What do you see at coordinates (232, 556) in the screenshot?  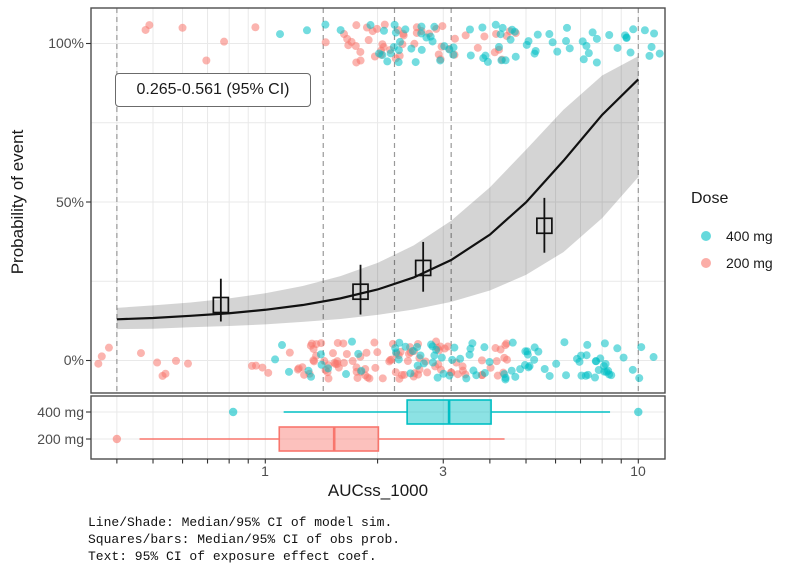 I see `caption-line-3: Text: 95% CI of exposure effect coef.` at bounding box center [232, 556].